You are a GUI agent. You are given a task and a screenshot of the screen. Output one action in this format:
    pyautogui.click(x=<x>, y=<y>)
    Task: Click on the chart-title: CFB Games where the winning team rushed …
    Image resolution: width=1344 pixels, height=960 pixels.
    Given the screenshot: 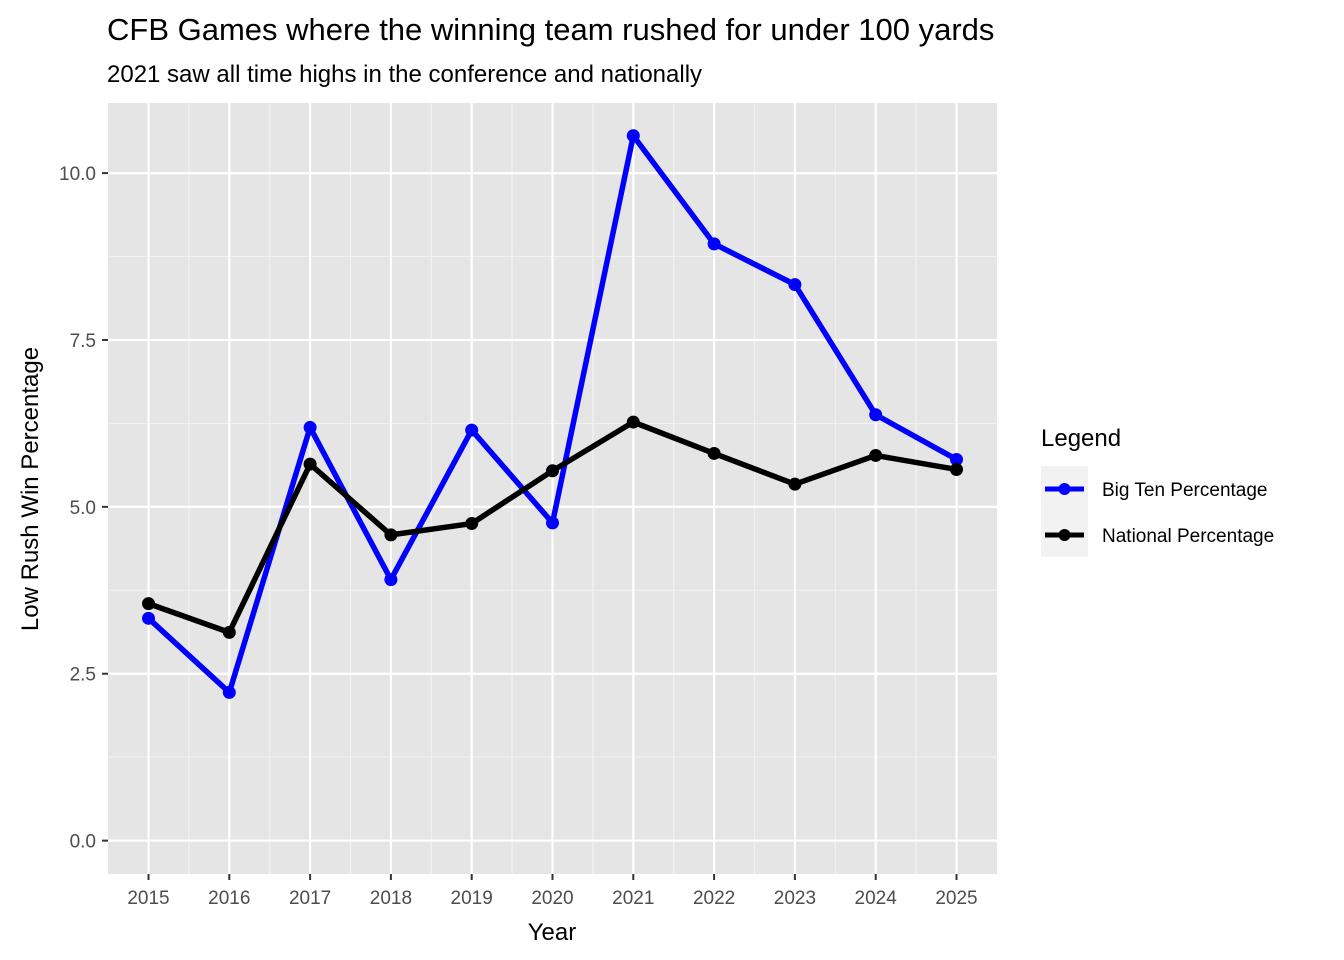 What is the action you would take?
    pyautogui.click(x=550, y=29)
    